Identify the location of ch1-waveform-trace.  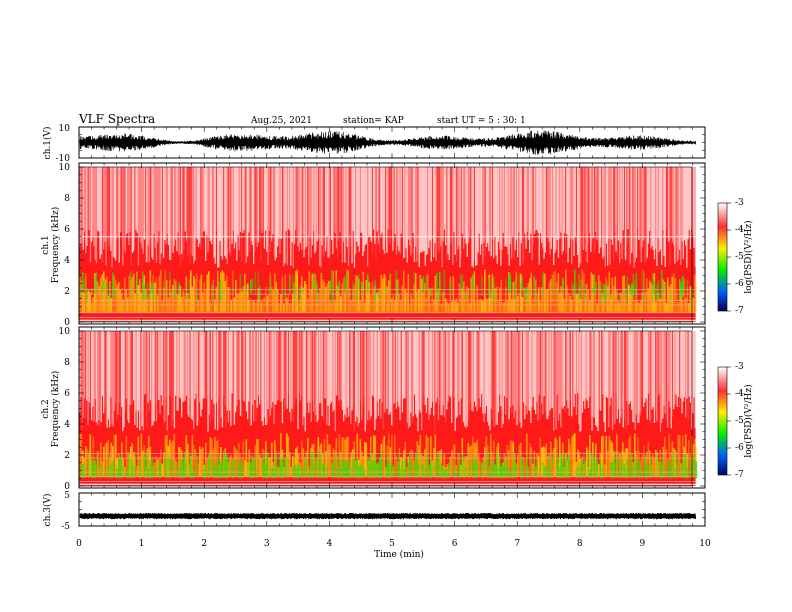
(388, 142).